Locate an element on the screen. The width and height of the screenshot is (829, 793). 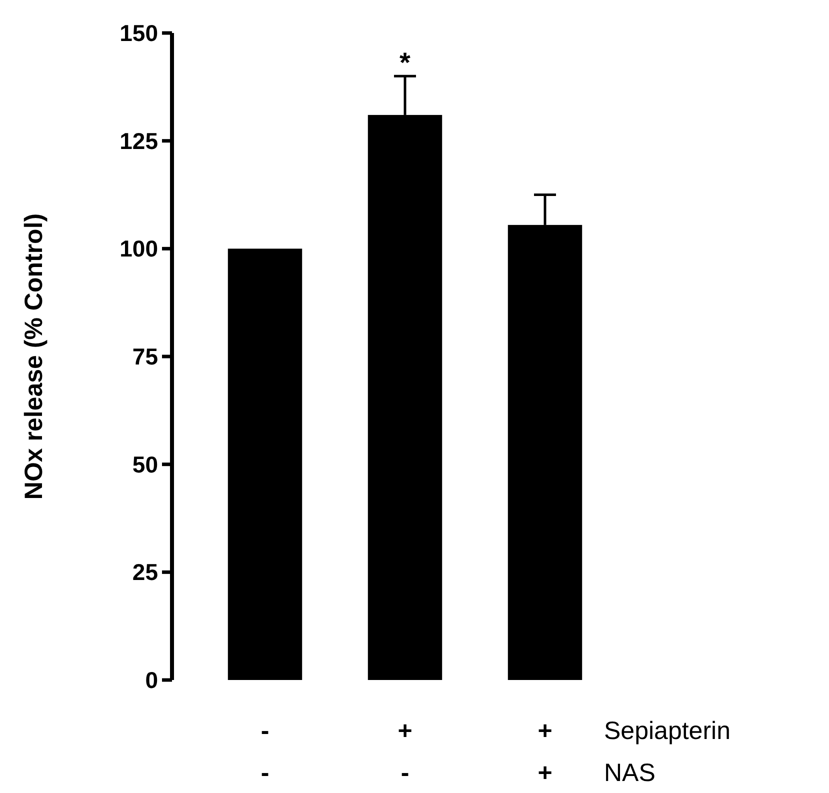
y-tick-label: 25 is located at coordinates (145, 572).